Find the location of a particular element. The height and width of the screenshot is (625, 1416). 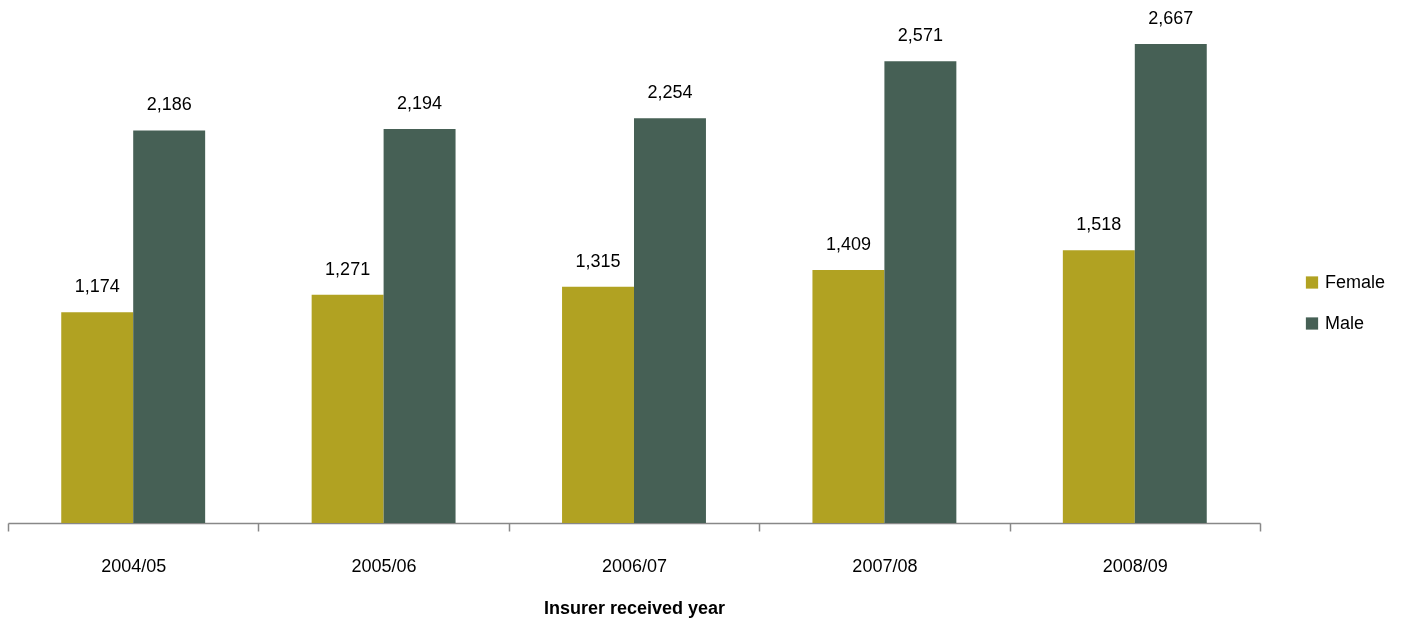

data-label: 1,271 is located at coordinates (348, 268).